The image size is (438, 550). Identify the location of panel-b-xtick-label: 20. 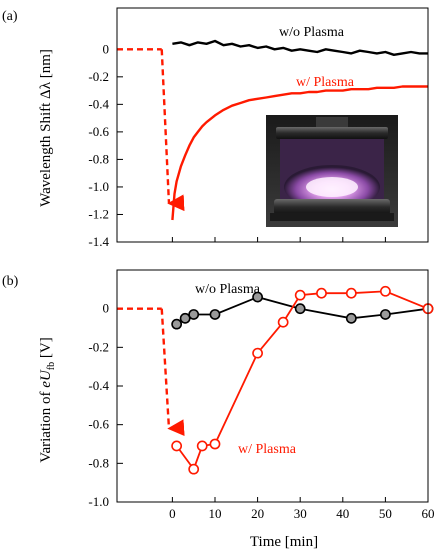
(257, 513).